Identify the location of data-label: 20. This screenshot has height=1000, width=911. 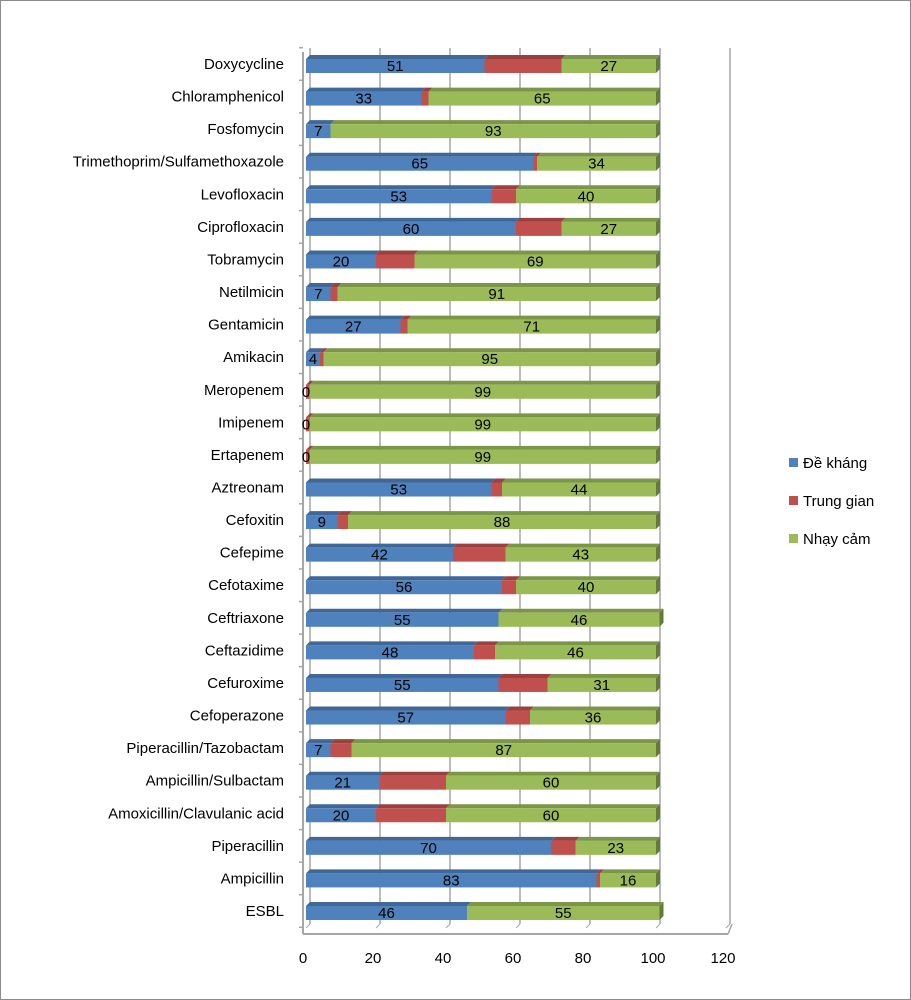
(341, 261).